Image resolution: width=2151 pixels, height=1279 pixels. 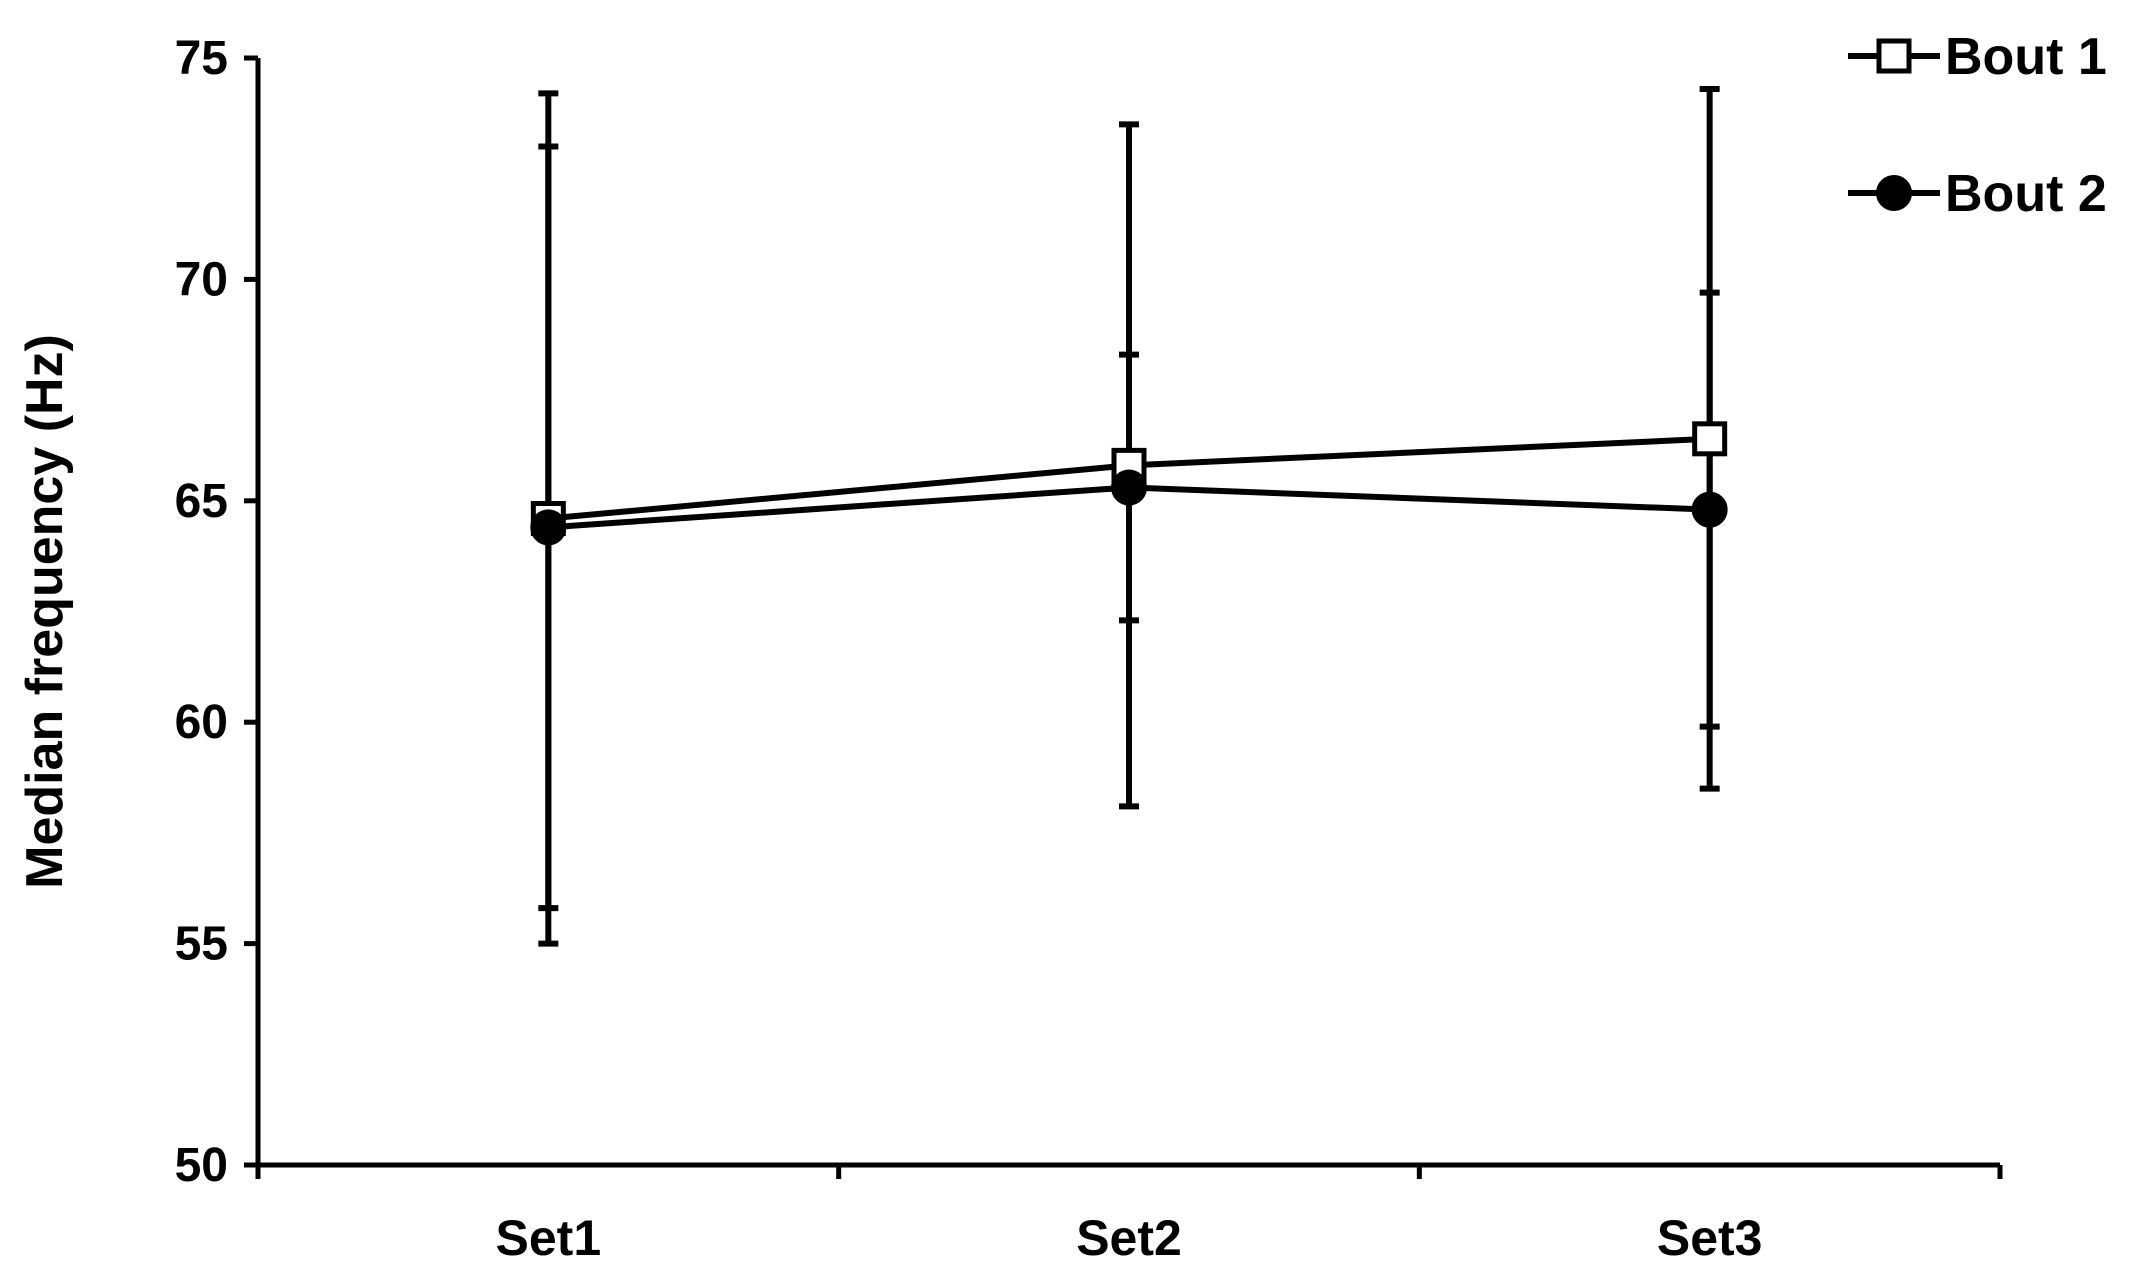 I want to click on y-tick-label: 60, so click(x=201, y=722).